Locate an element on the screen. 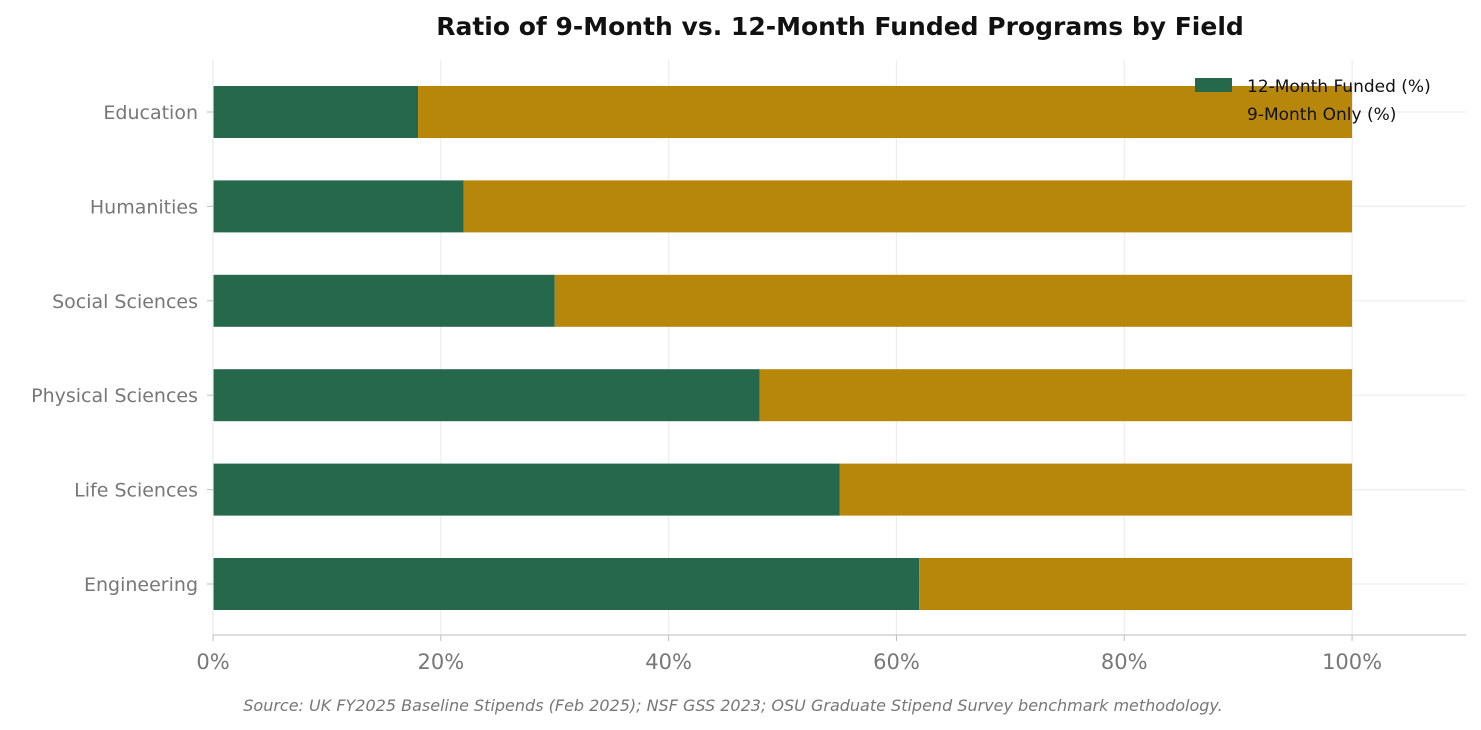  x-tick-label: 40% is located at coordinates (668, 662).